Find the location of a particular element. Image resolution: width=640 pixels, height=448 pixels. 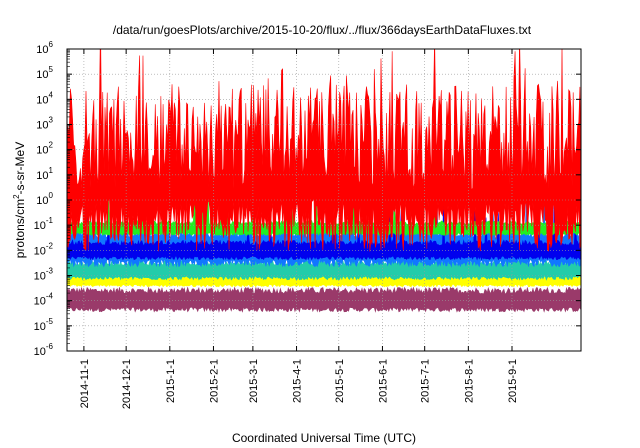

x-tick-label: 2015-7-1 is located at coordinates (426, 381).